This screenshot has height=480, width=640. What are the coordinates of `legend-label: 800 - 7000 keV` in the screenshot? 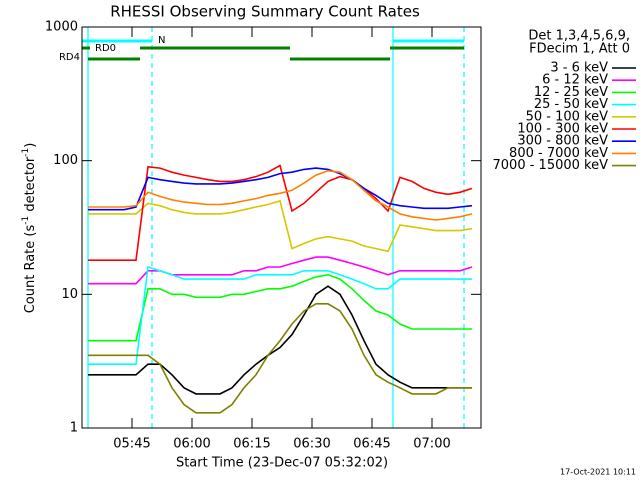 It's located at (558, 153).